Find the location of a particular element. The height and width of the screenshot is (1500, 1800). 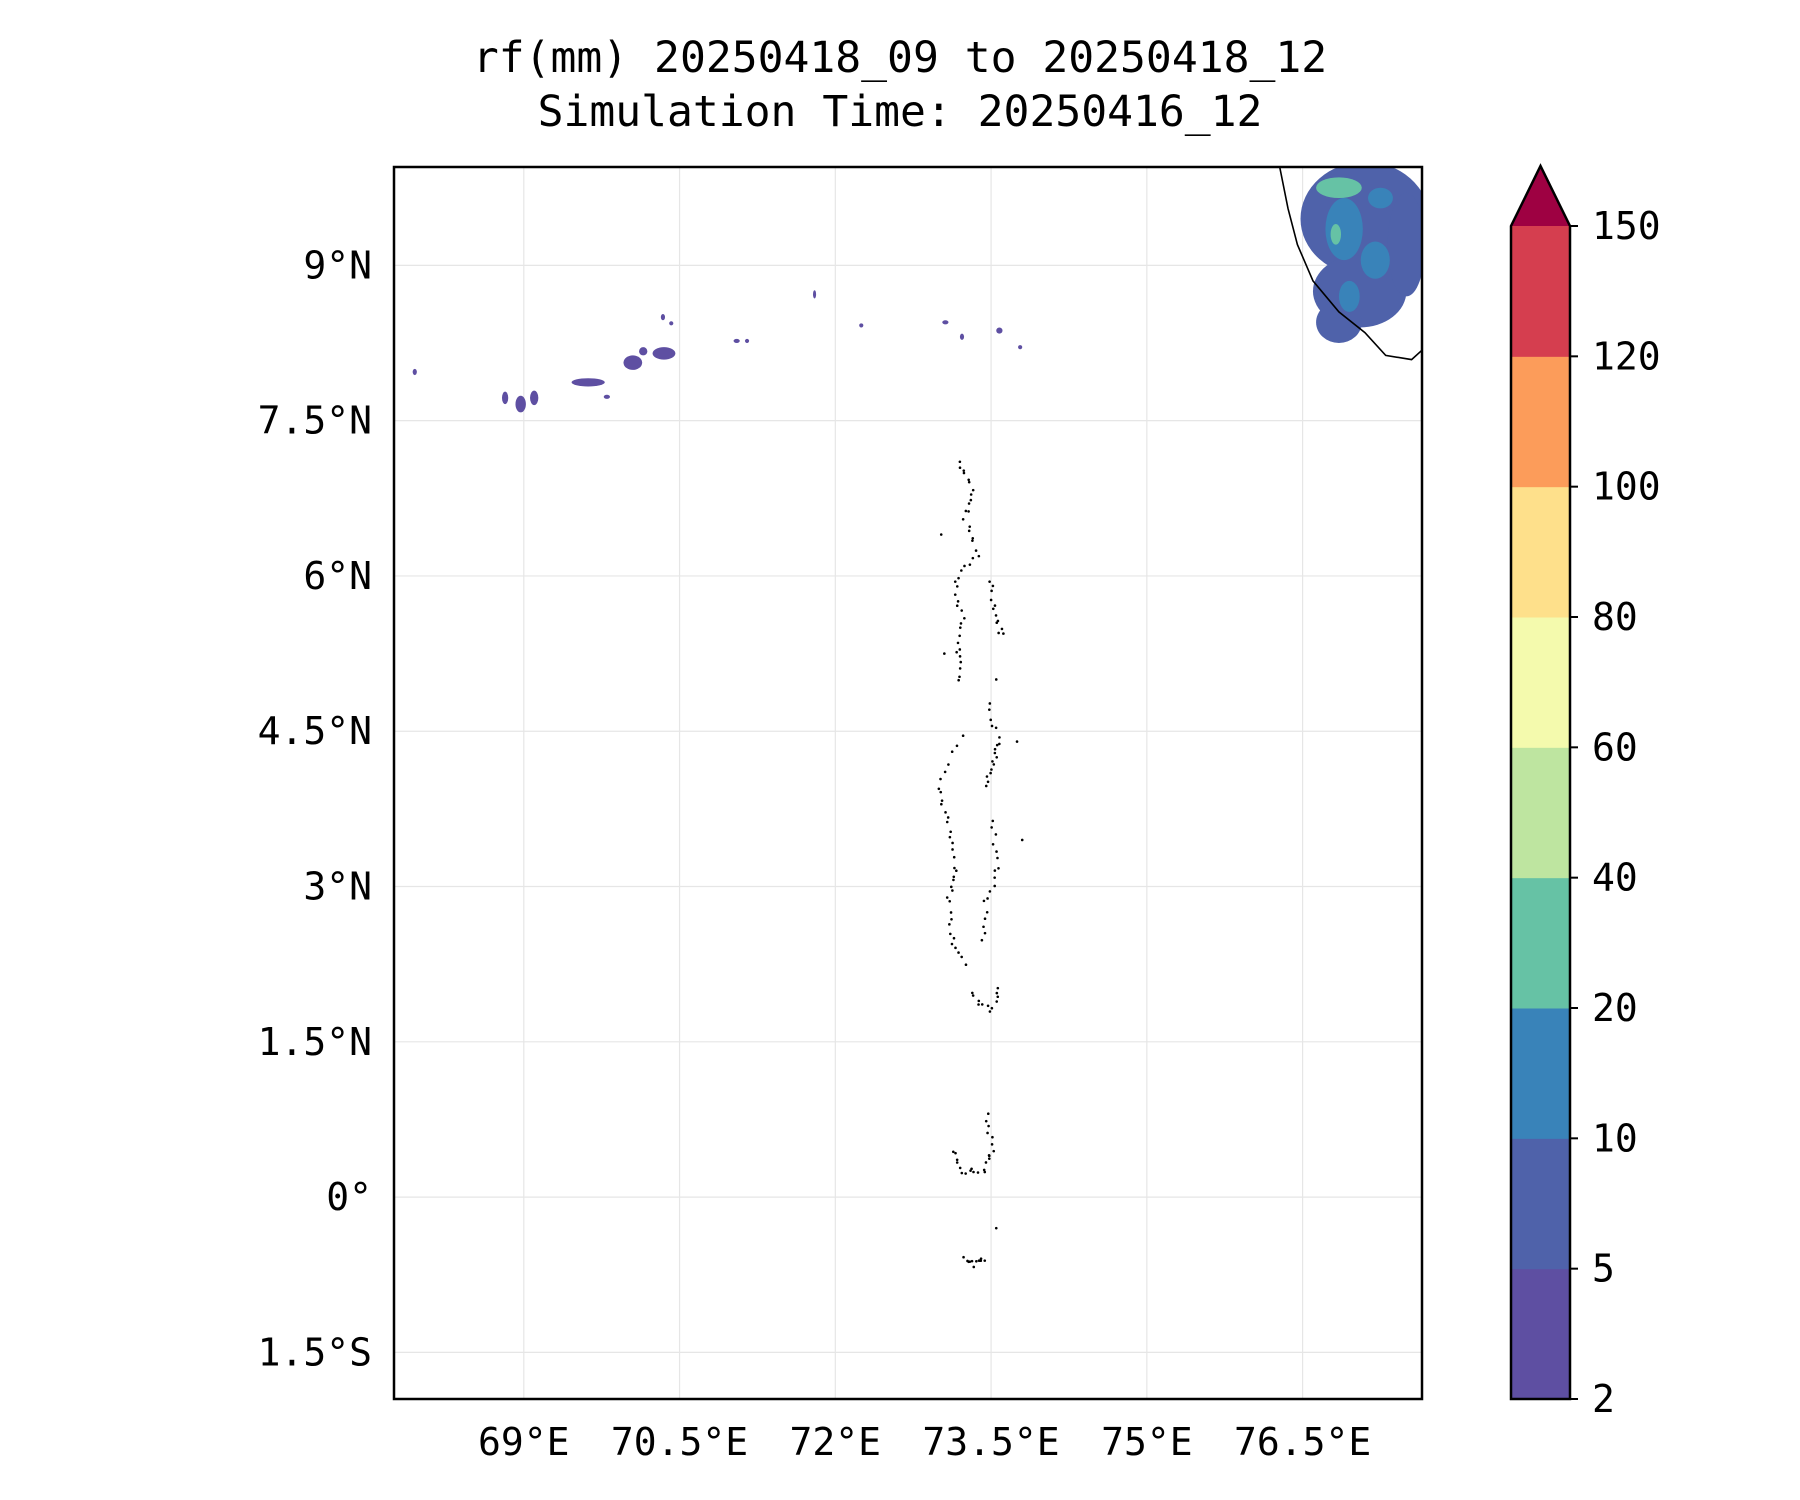

lat-tick-label: 6°N is located at coordinates (337, 576).